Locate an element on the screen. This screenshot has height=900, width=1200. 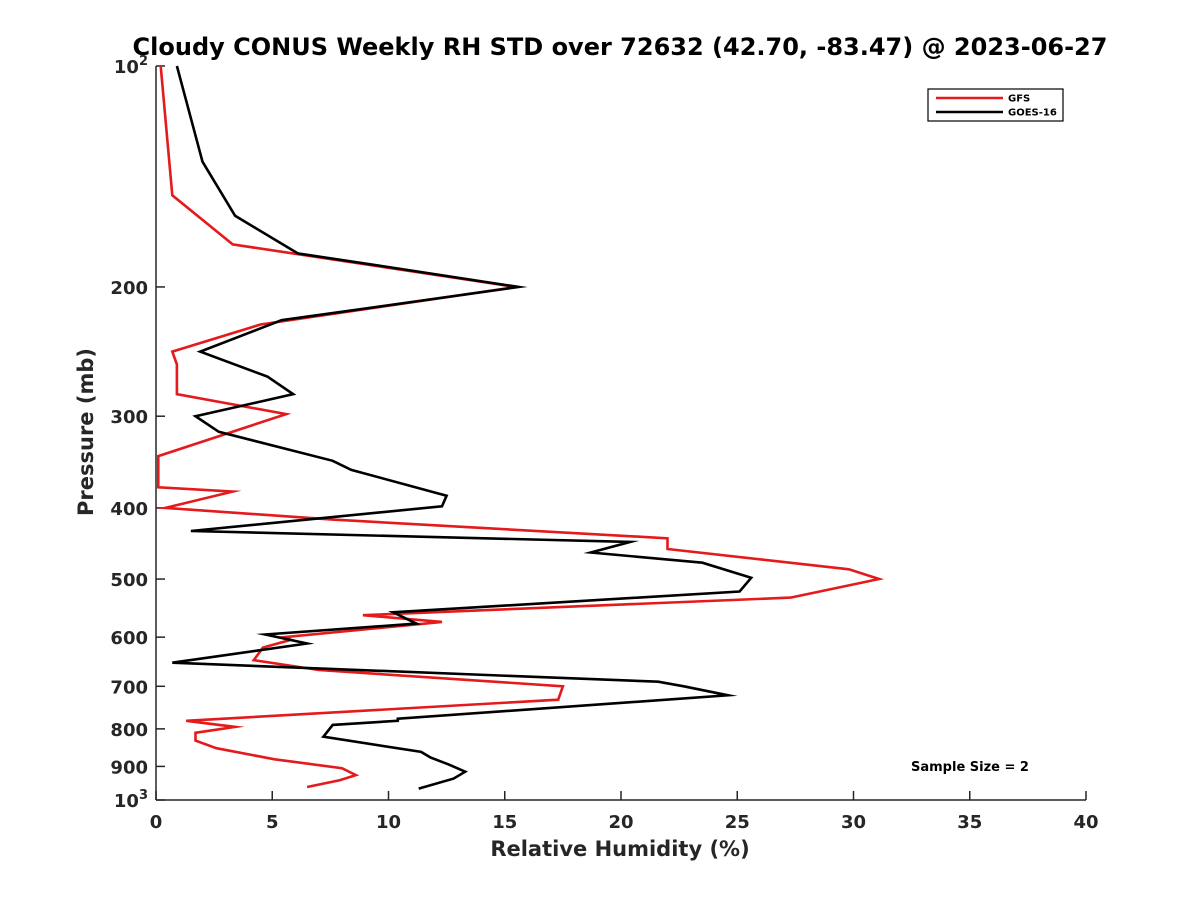
x-tick-label: 5 is located at coordinates (272, 822).